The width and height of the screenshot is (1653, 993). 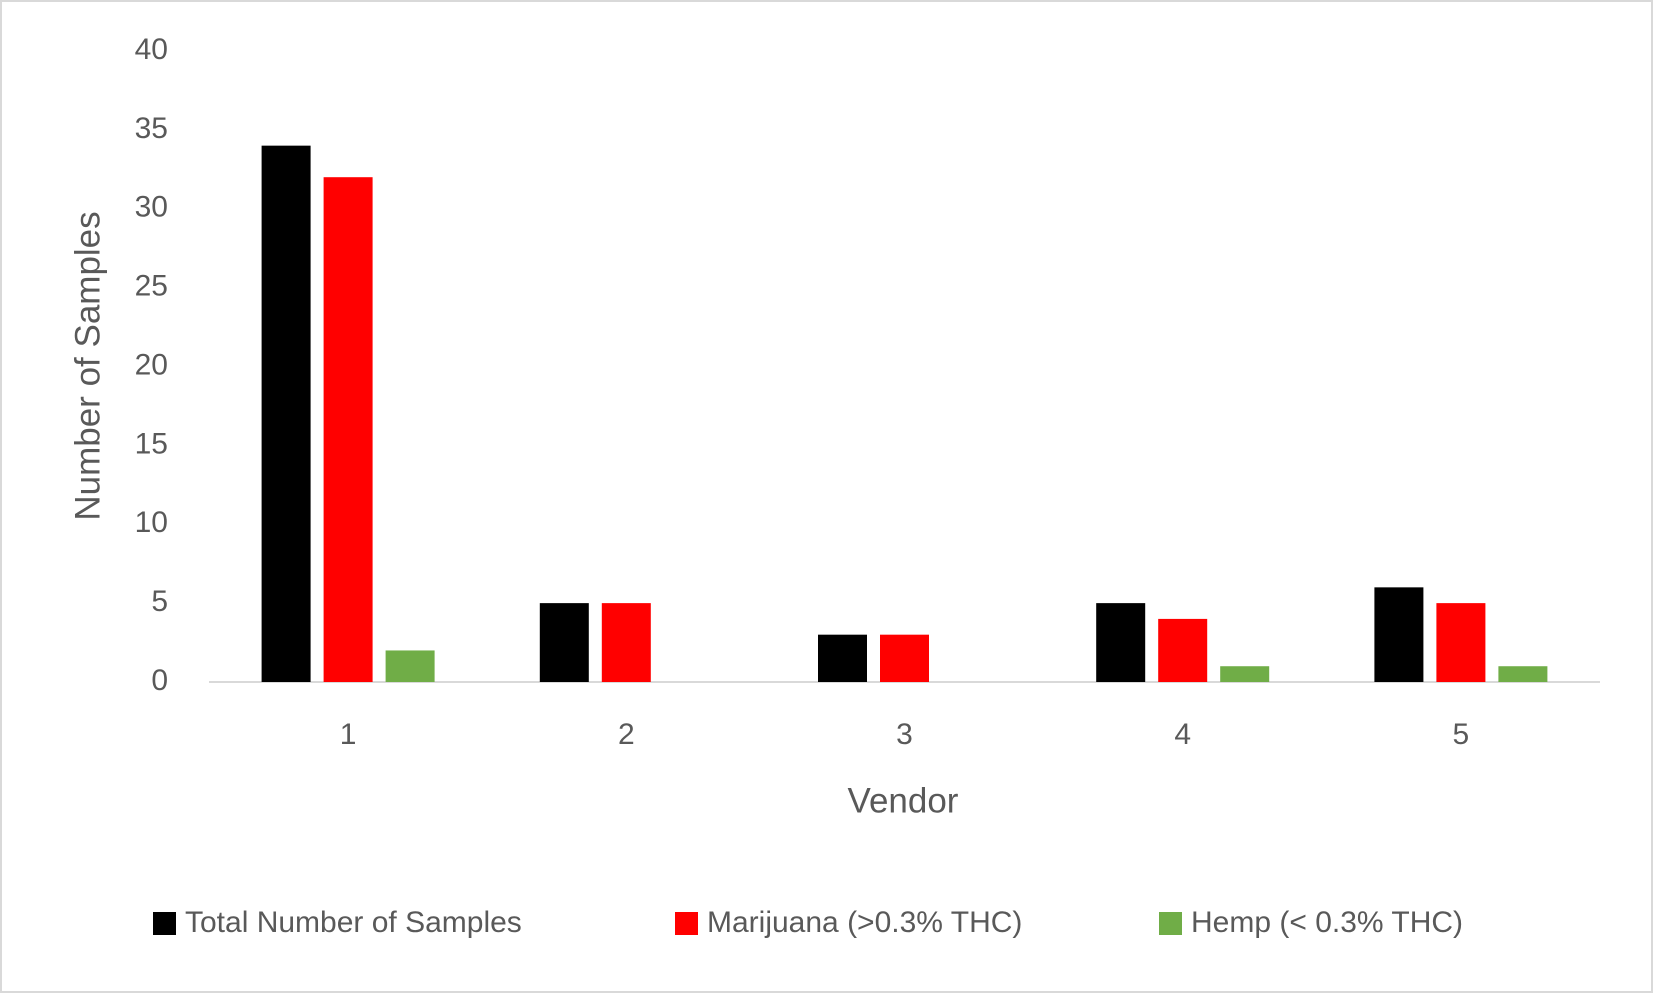 I want to click on x-tick-label: 4, so click(x=1182, y=734).